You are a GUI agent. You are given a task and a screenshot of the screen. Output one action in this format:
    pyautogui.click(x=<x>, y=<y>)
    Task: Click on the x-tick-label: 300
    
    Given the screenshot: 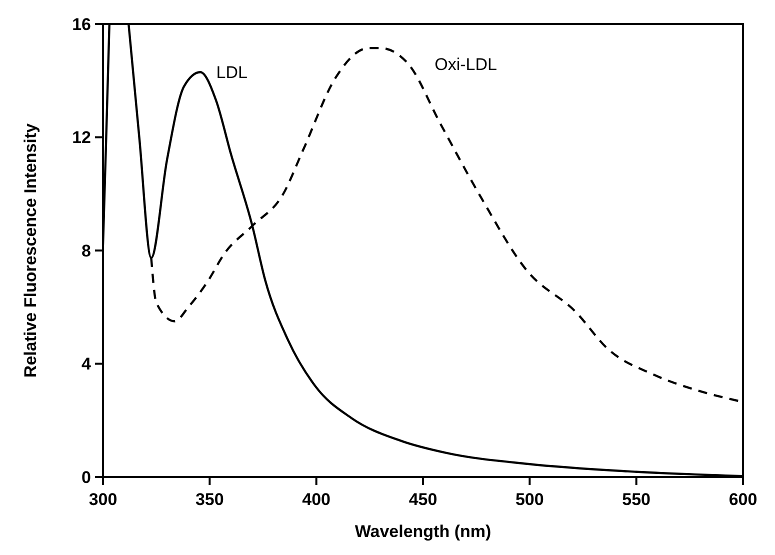 What is the action you would take?
    pyautogui.click(x=103, y=499)
    